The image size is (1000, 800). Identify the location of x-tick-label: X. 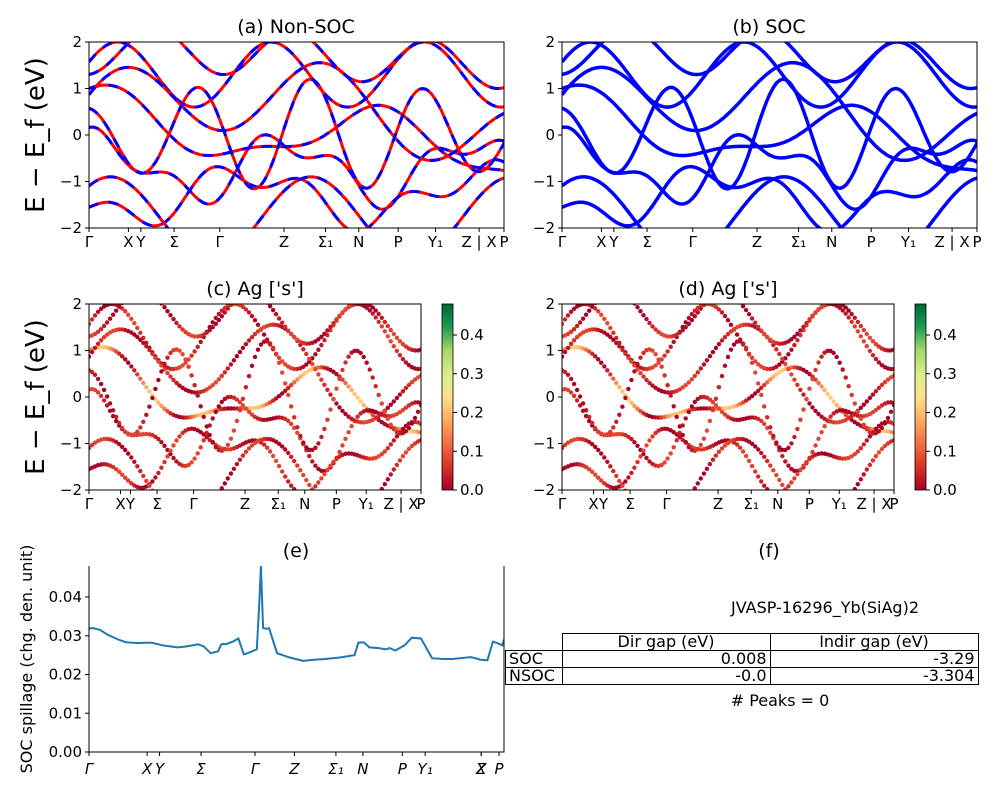
(601, 242).